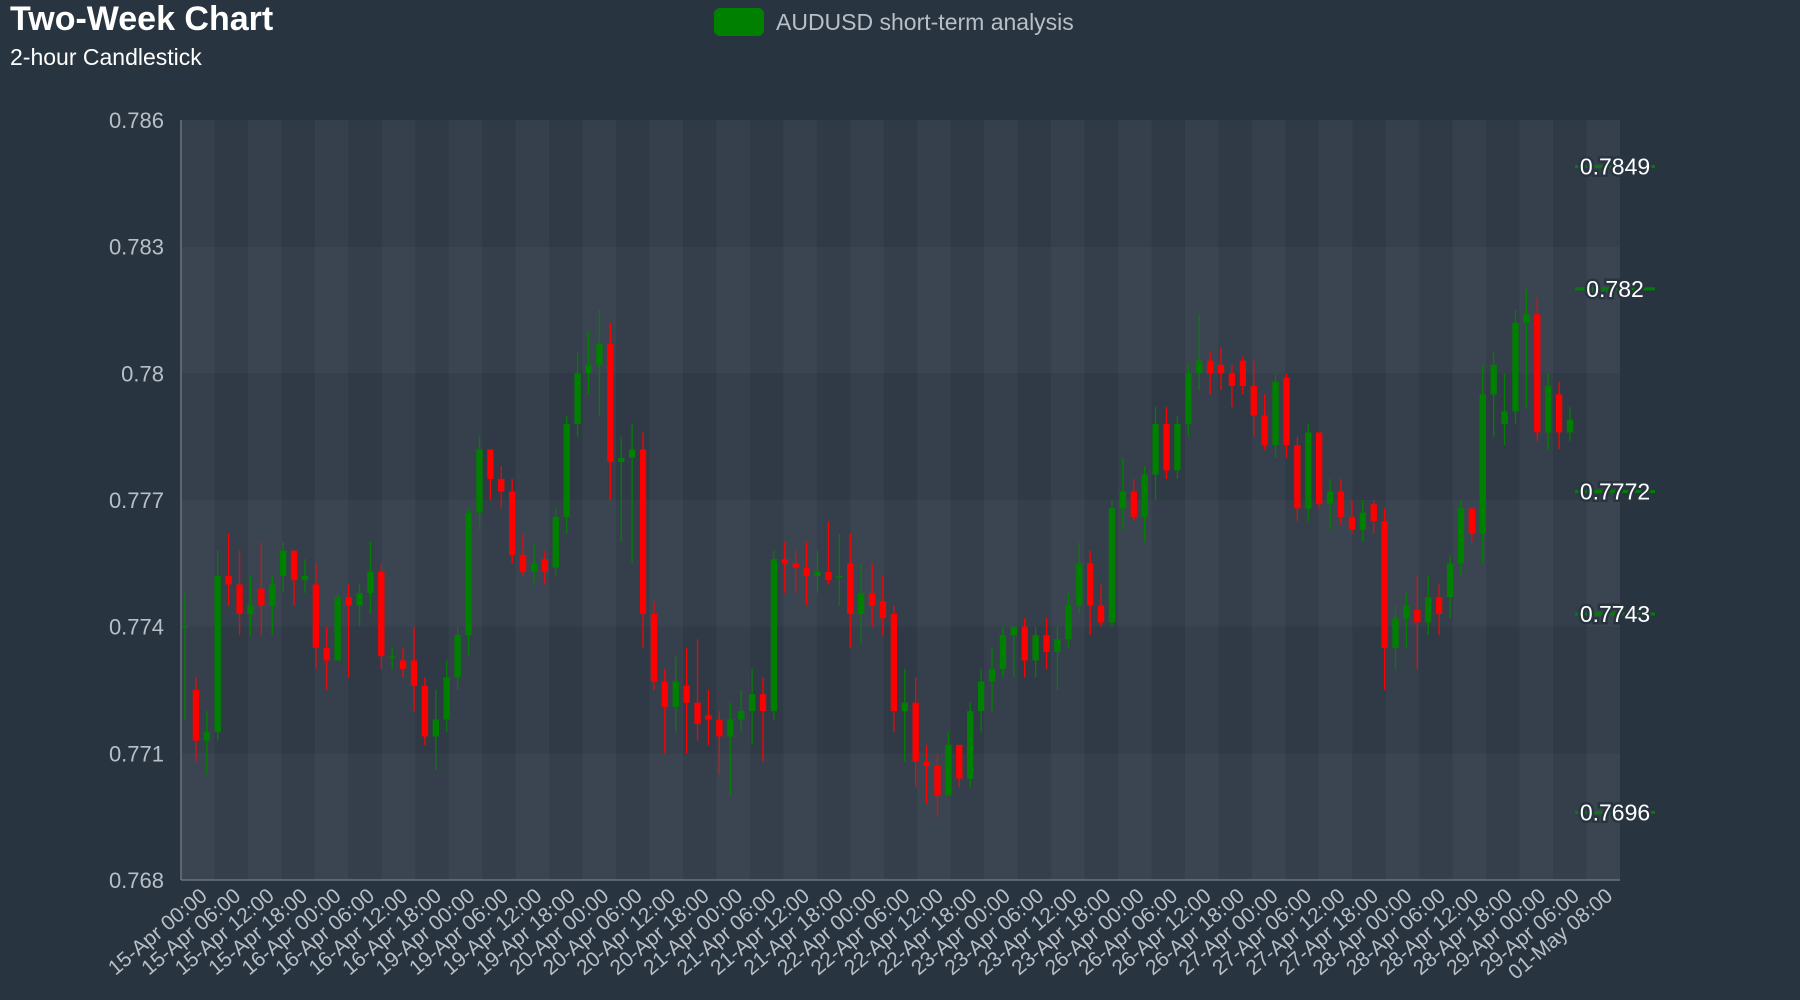 The width and height of the screenshot is (1800, 1000). Describe the element at coordinates (142, 19) in the screenshot. I see `chart-title: Two-Week Chart` at that location.